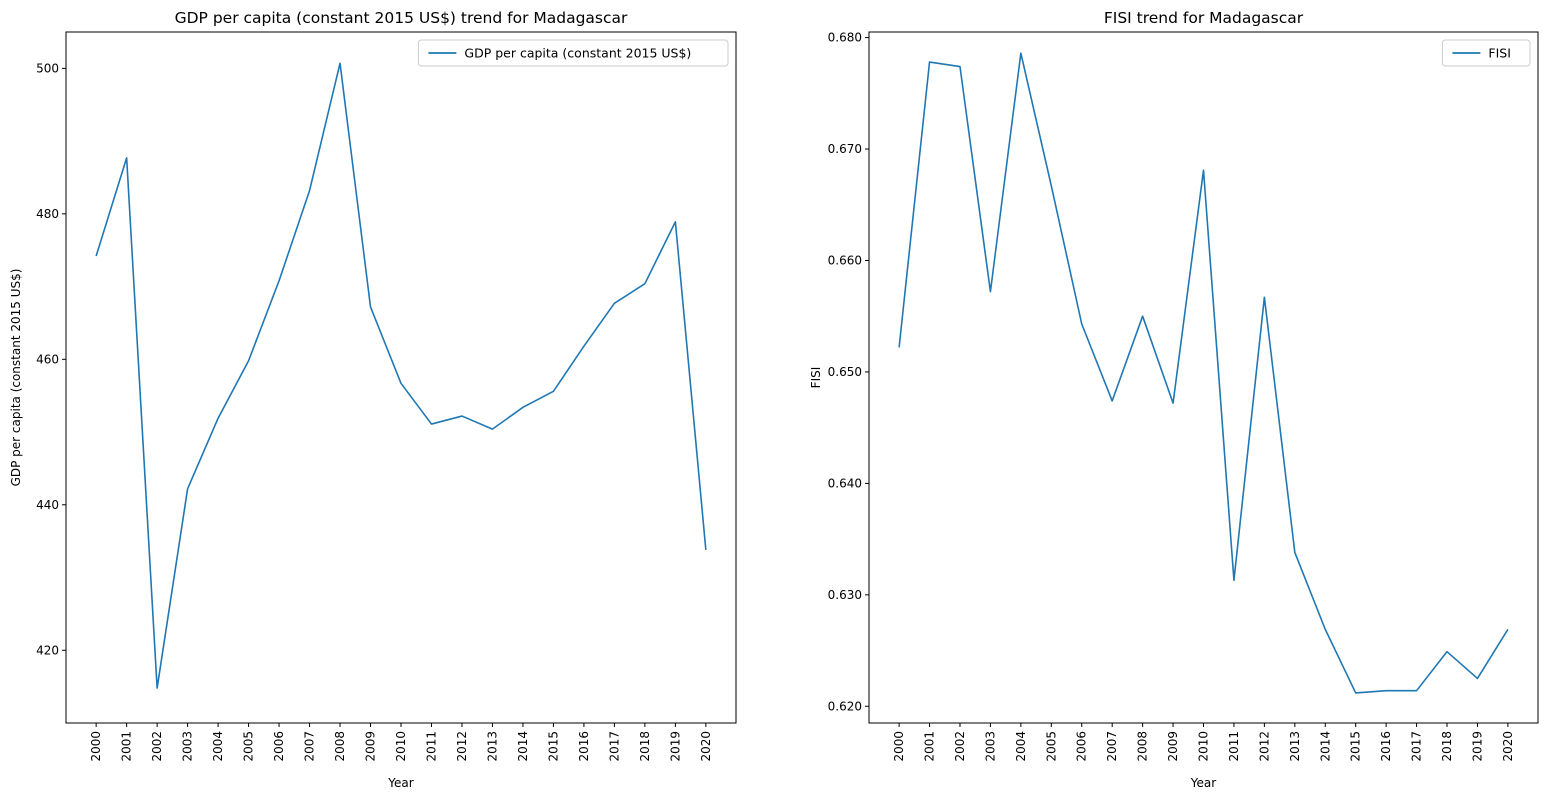  Describe the element at coordinates (47, 214) in the screenshot. I see `y-tick-label: 480` at that location.